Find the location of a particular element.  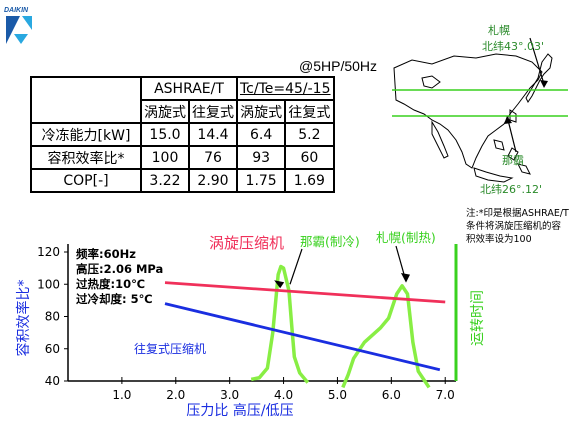

table-subheader-row: 涡旋式 往复式 涡旋式 往复式 is located at coordinates (183, 111).